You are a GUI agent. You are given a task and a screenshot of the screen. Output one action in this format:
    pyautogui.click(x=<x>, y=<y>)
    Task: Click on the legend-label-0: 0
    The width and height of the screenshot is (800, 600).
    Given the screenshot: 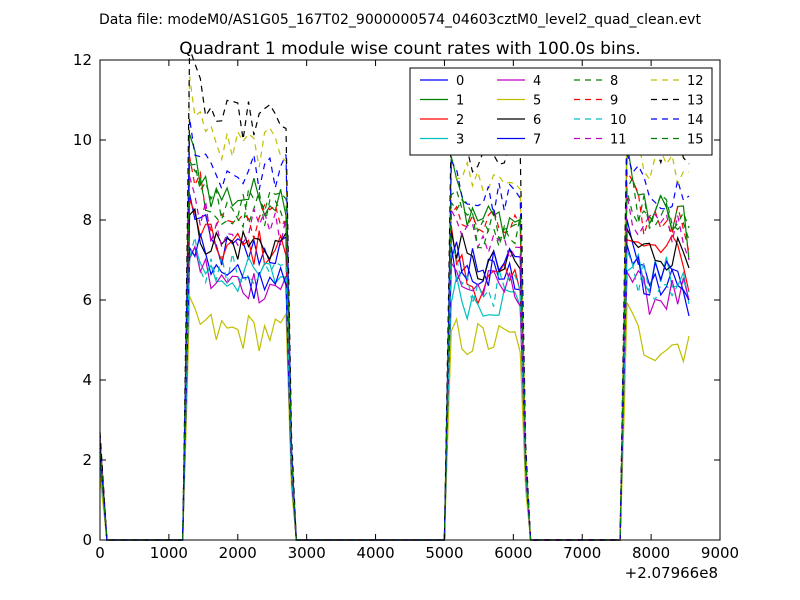 What is the action you would take?
    pyautogui.click(x=460, y=81)
    